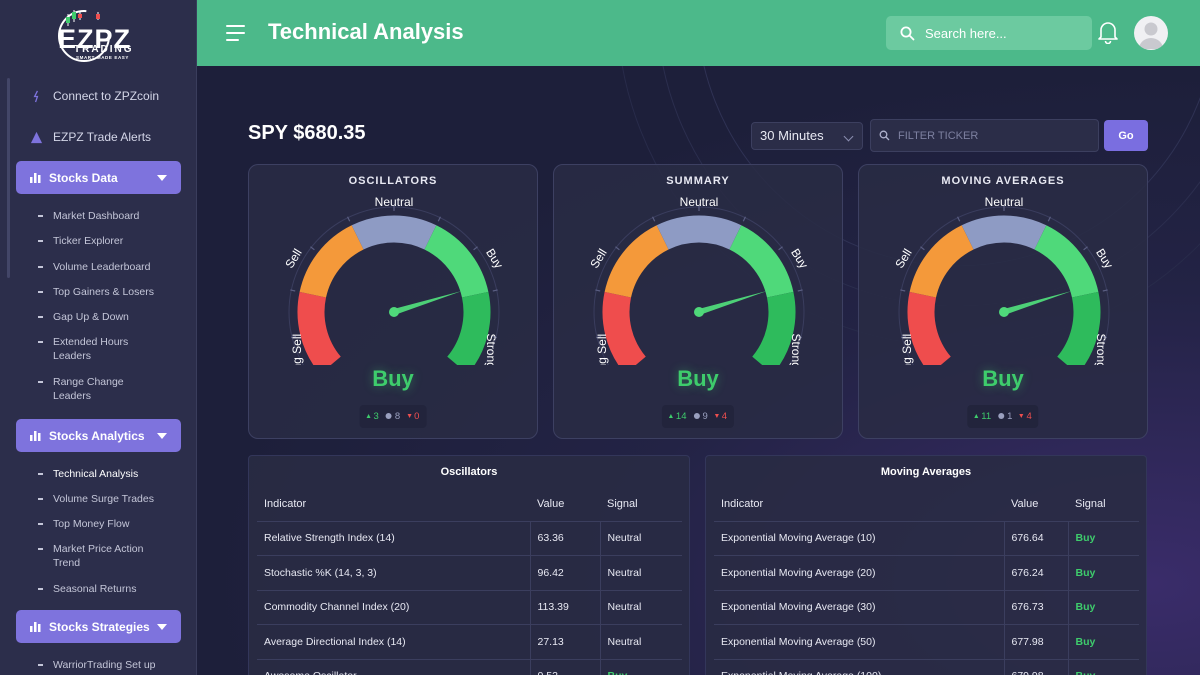 The height and width of the screenshot is (675, 1200). Describe the element at coordinates (859, 573) in the screenshot. I see `indicator-cell: Exponential Moving Average (20)` at that location.